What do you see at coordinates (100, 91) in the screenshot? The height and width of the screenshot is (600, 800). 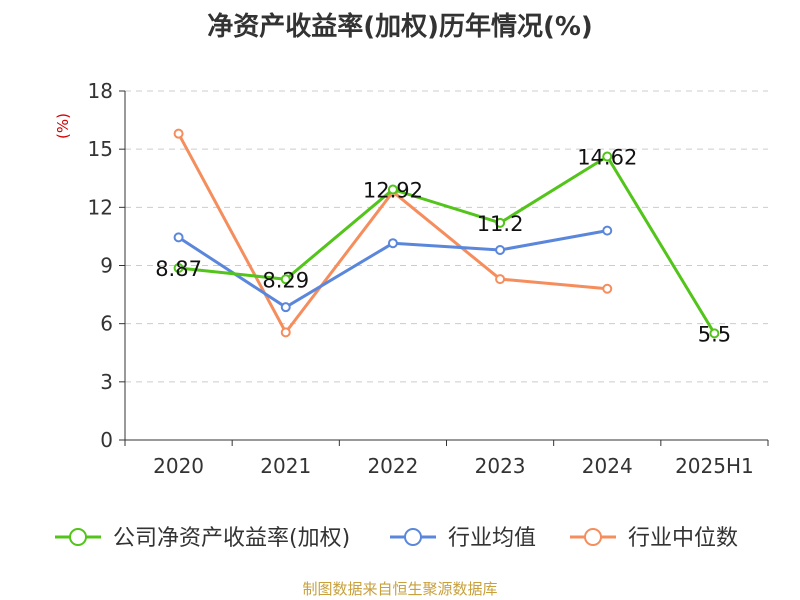 I see `y-tick-label: 18` at bounding box center [100, 91].